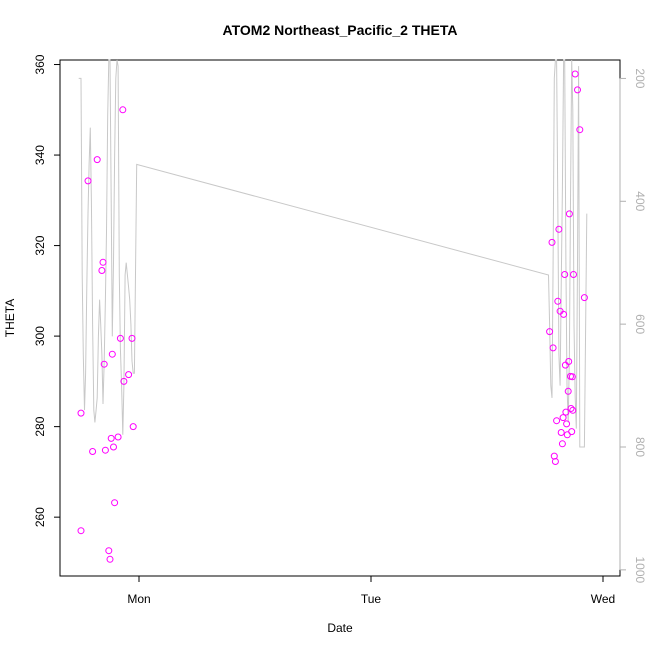 This screenshot has height=650, width=650. What do you see at coordinates (371, 590) in the screenshot?
I see `bottom-axis: Mon Tue Wed` at bounding box center [371, 590].